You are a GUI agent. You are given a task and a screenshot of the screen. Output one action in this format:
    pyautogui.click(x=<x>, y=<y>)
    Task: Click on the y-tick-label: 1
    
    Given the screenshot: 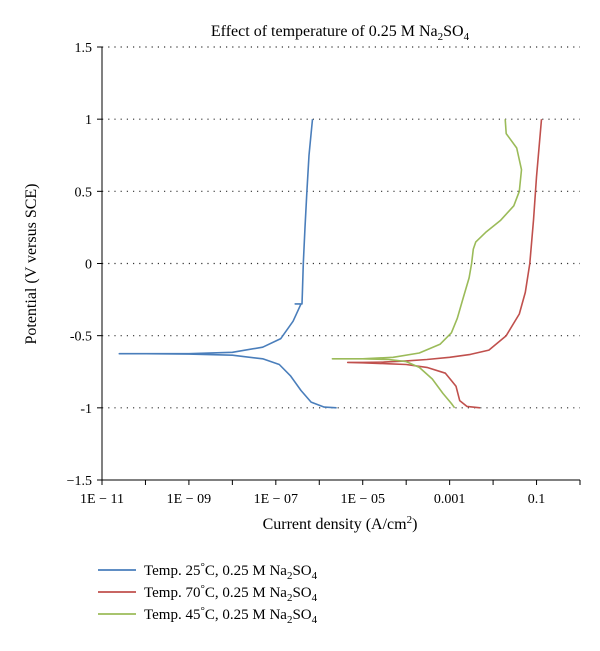 What is the action you would take?
    pyautogui.click(x=88, y=120)
    